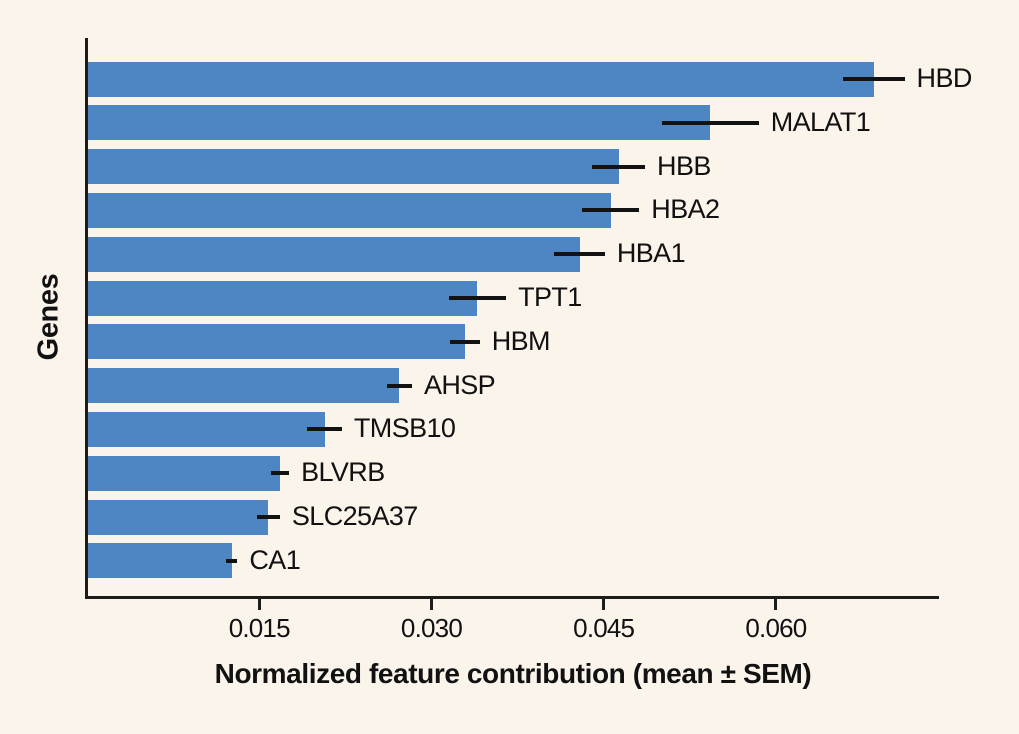 This screenshot has width=1019, height=734. Describe the element at coordinates (579, 254) in the screenshot. I see `error-bar-hba1` at that location.